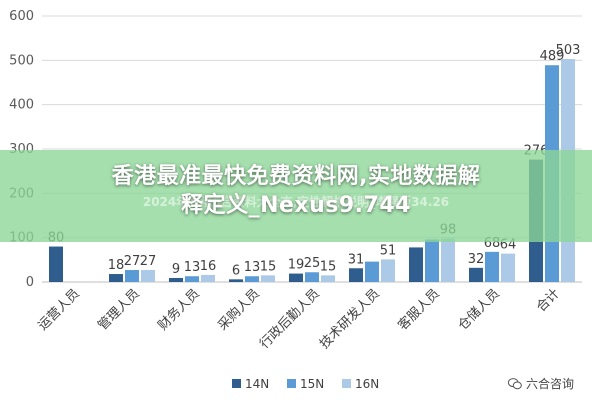  I want to click on data-label: 489, so click(552, 56).